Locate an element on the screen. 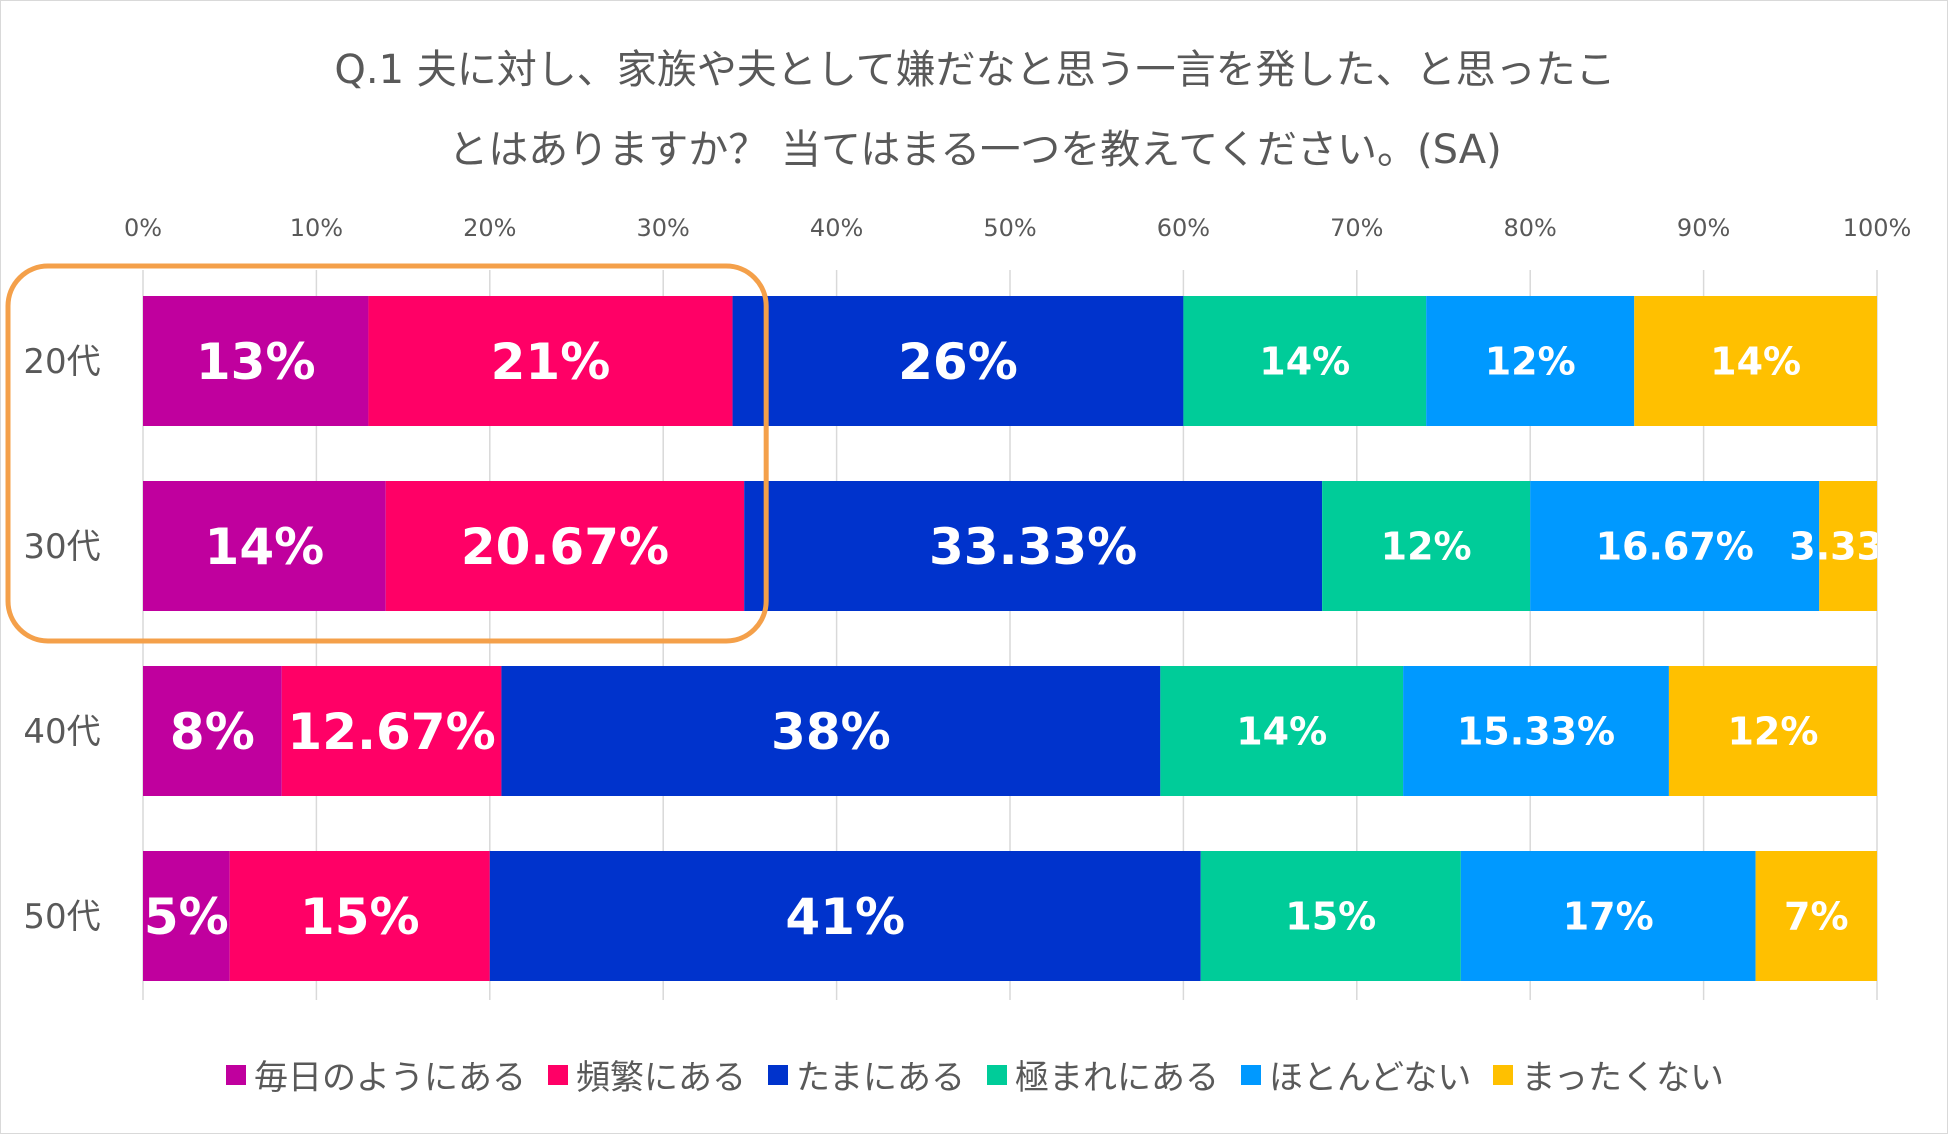 The height and width of the screenshot is (1136, 1950). y-category-label: 40代 is located at coordinates (61, 732).